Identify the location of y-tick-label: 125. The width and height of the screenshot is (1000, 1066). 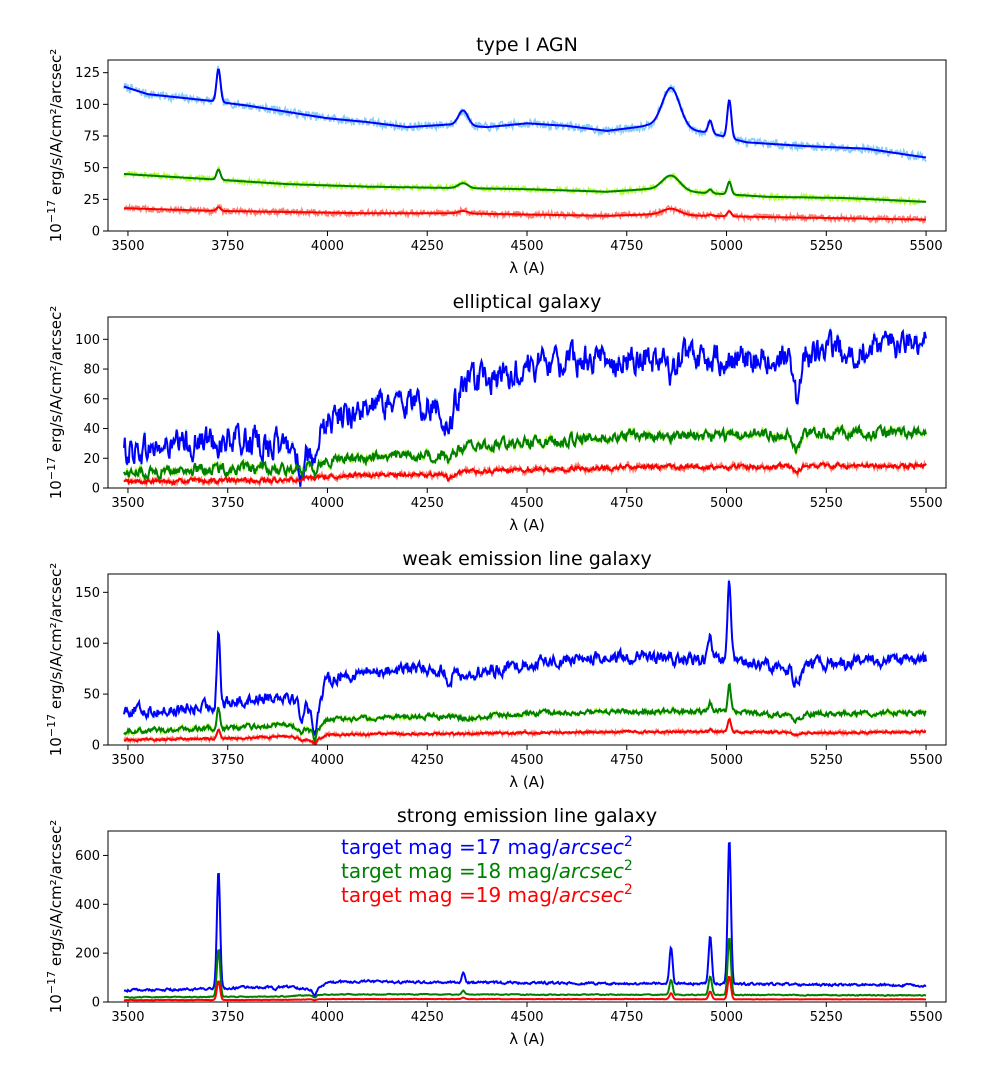
(87, 73).